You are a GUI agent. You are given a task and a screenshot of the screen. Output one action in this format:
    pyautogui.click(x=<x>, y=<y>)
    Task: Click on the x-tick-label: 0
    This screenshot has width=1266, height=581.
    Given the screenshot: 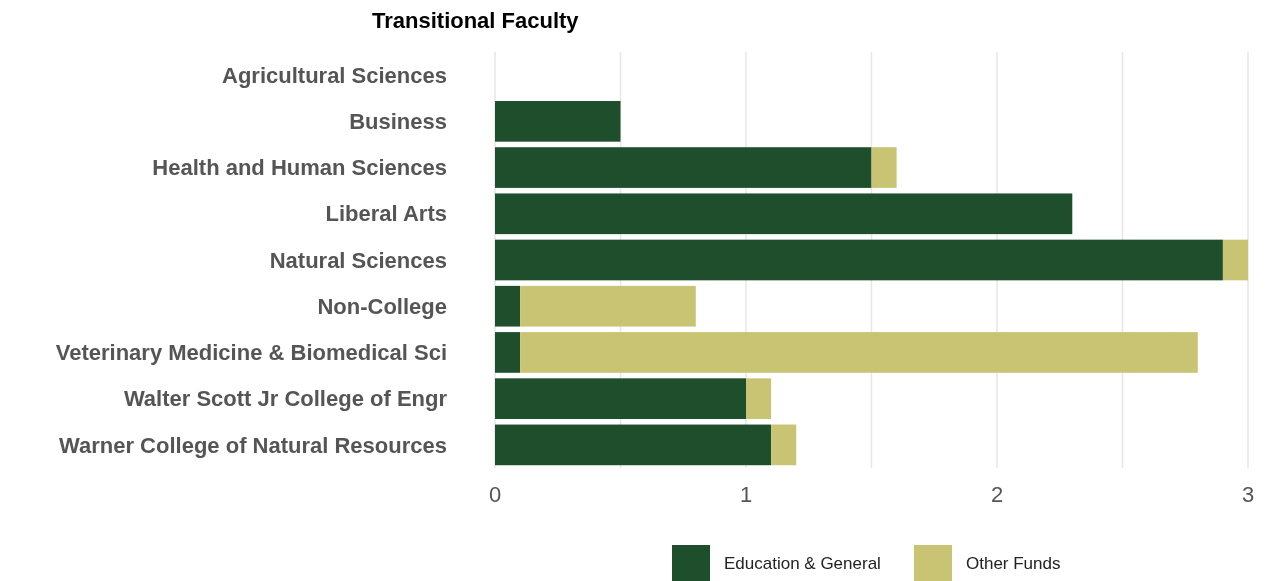 What is the action you would take?
    pyautogui.click(x=495, y=494)
    